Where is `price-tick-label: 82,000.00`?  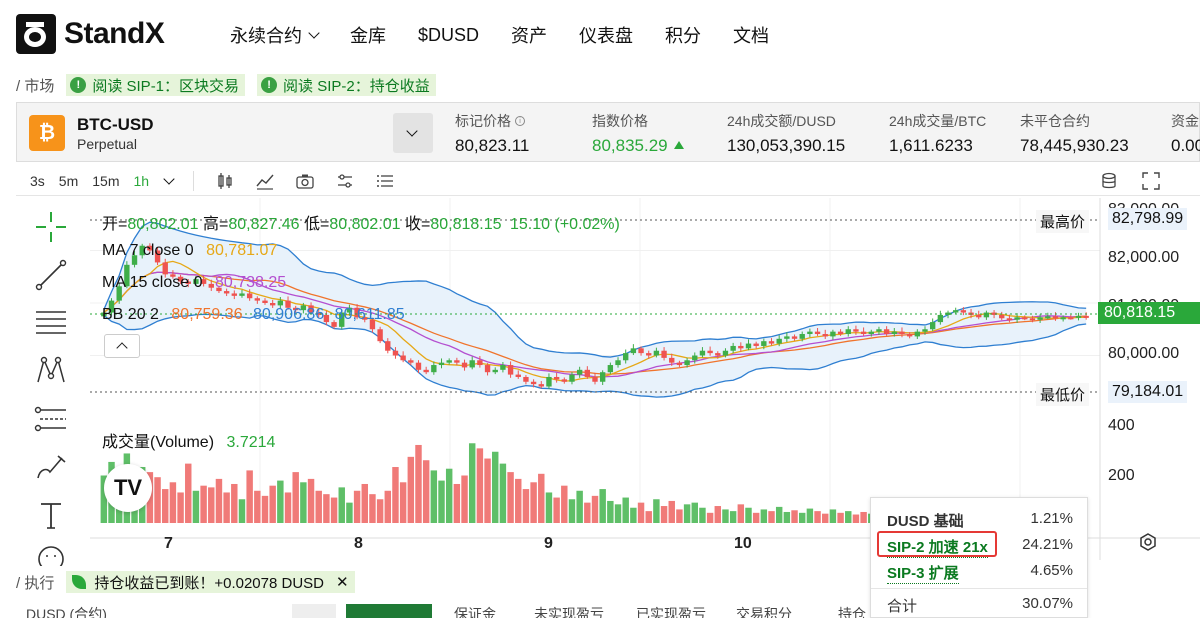 price-tick-label: 82,000.00 is located at coordinates (1143, 257).